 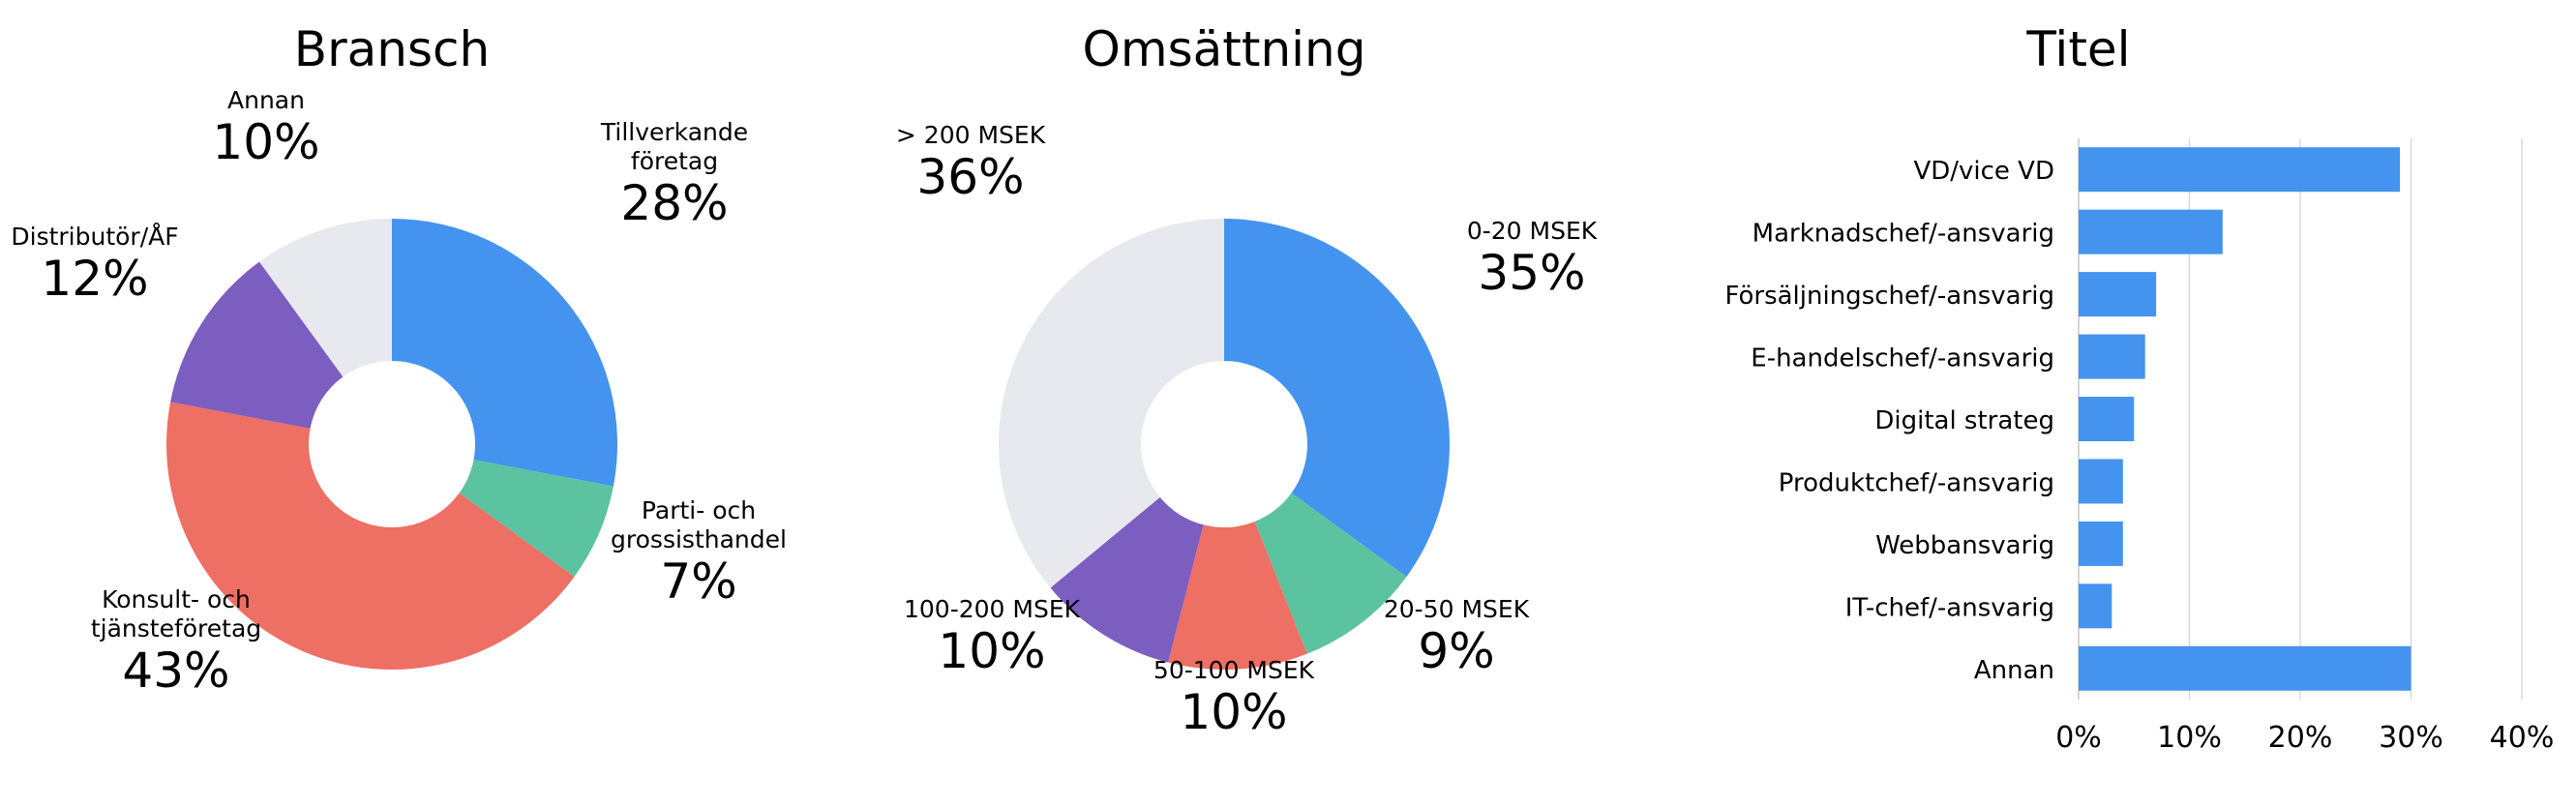 I want to click on slice-200-msek, so click(x=1111, y=403).